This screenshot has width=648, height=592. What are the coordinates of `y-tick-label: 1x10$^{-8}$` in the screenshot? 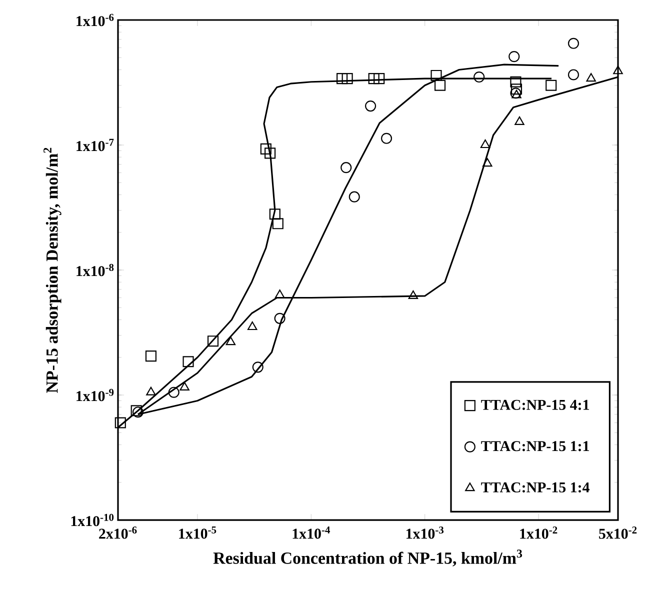 It's located at (95, 270).